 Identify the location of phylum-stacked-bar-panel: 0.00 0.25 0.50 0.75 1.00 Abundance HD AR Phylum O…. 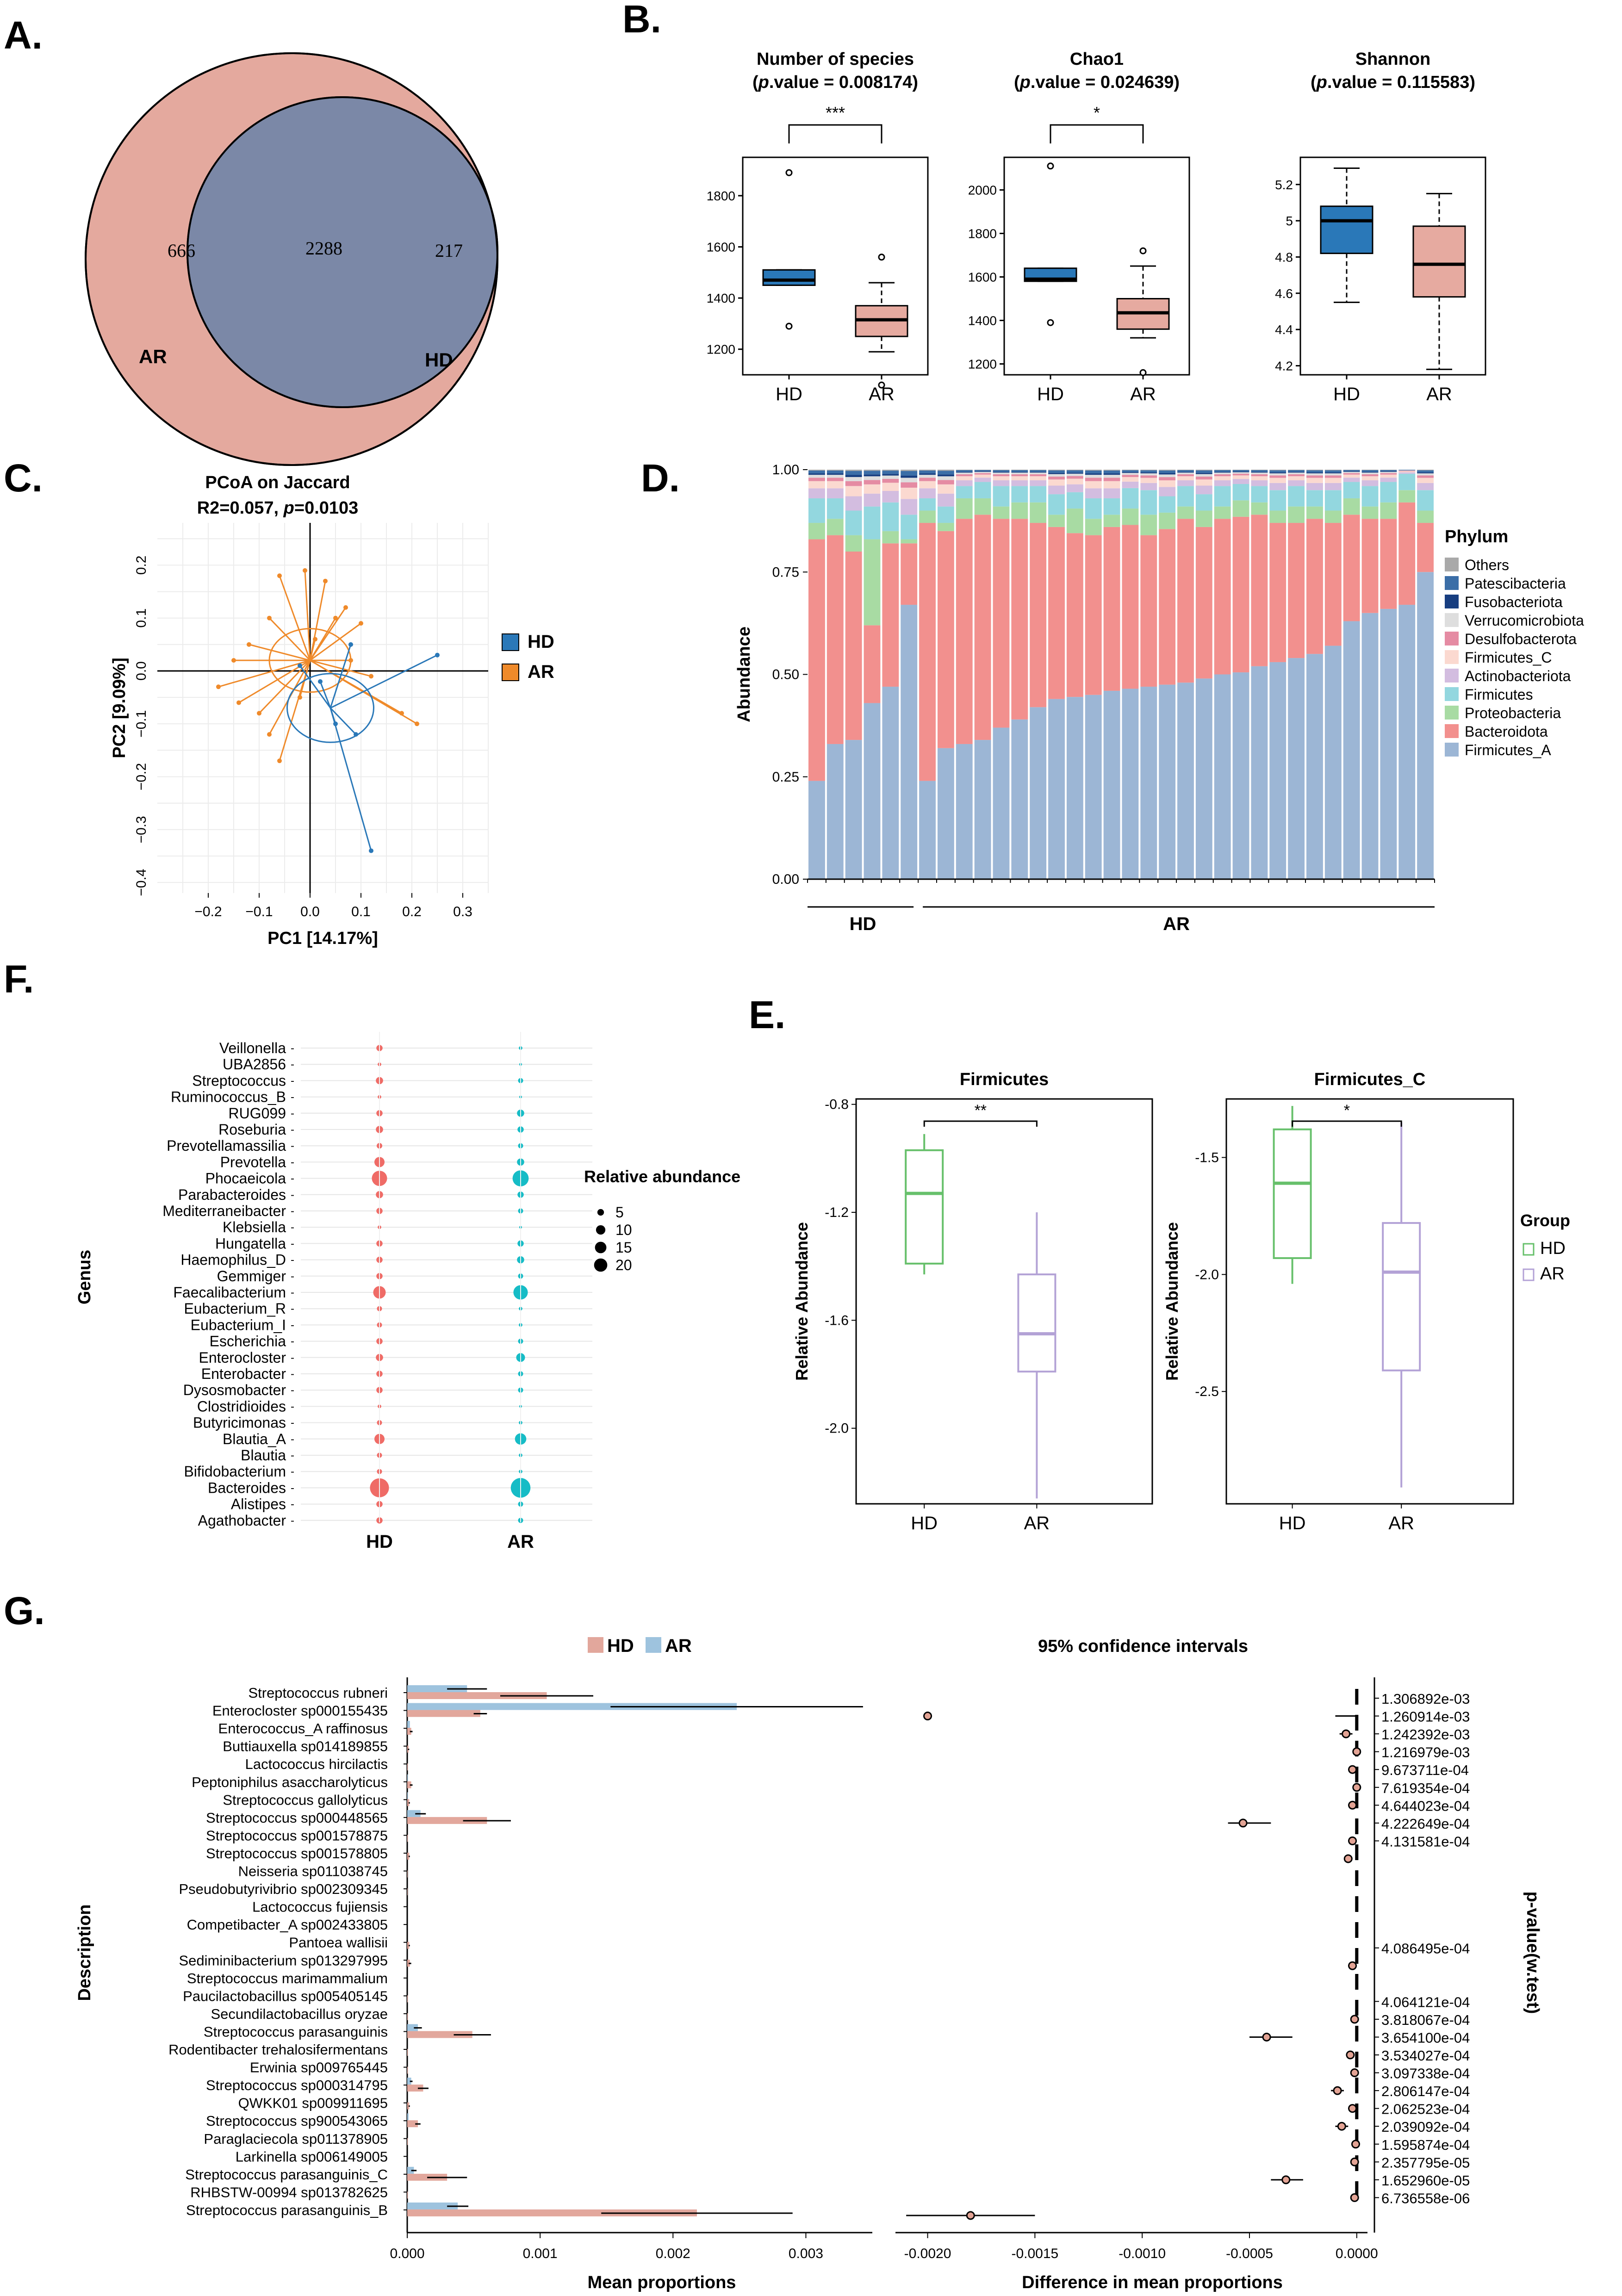
(1159, 698).